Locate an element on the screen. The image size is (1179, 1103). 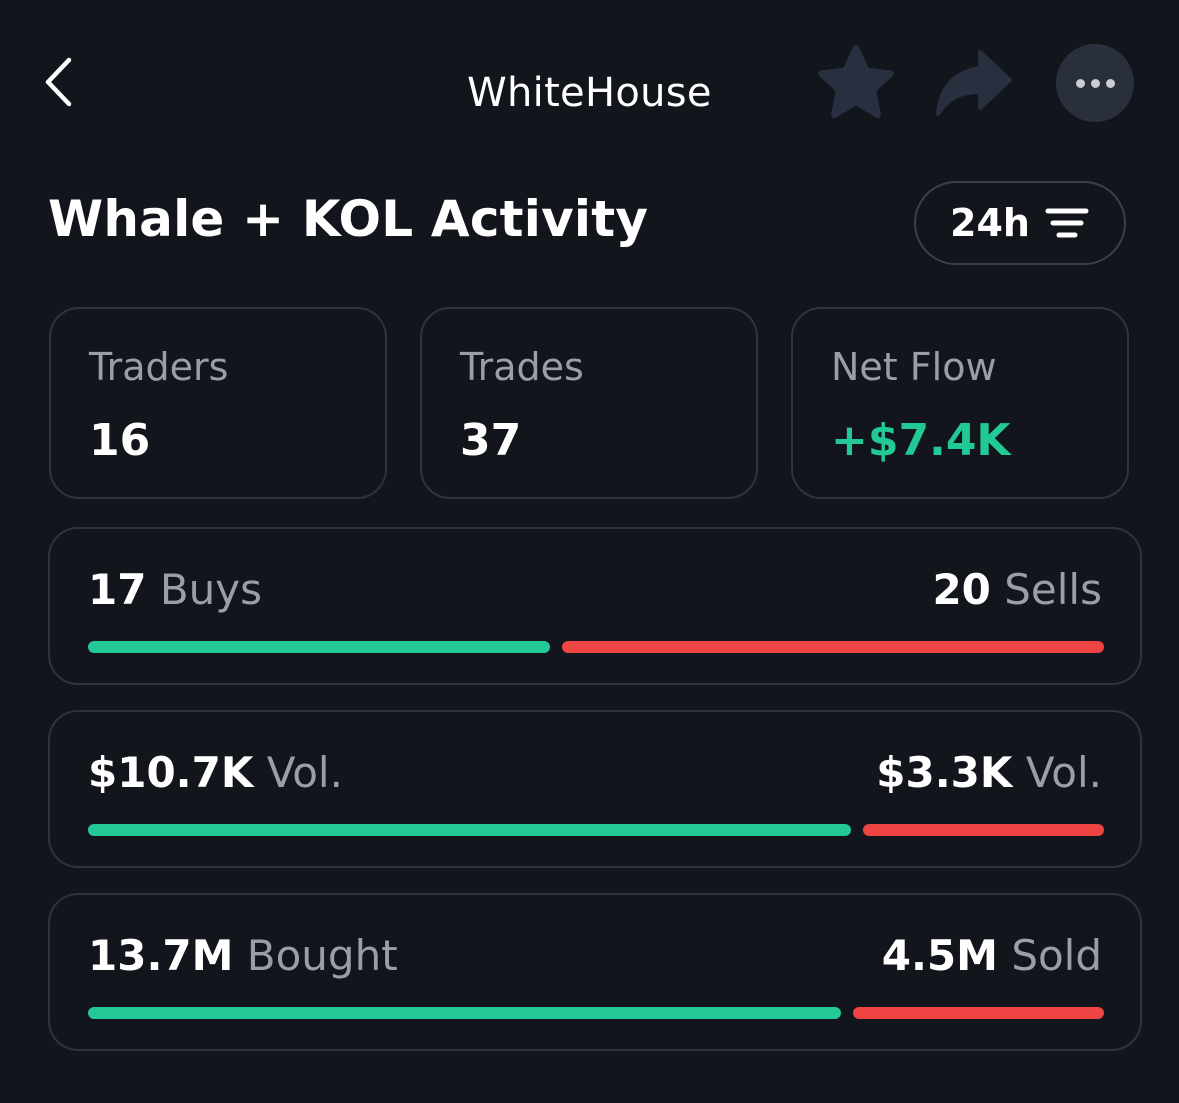
sold-summary: 4.5M Sold is located at coordinates (992, 955).